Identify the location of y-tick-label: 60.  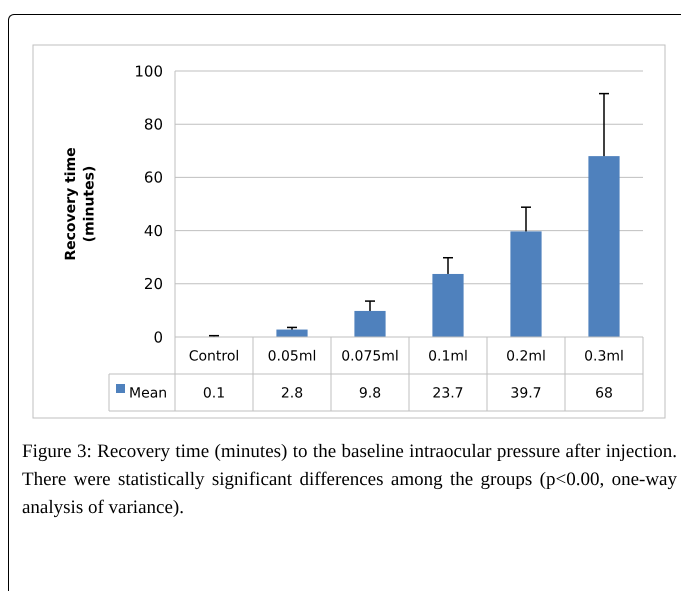
(153, 177).